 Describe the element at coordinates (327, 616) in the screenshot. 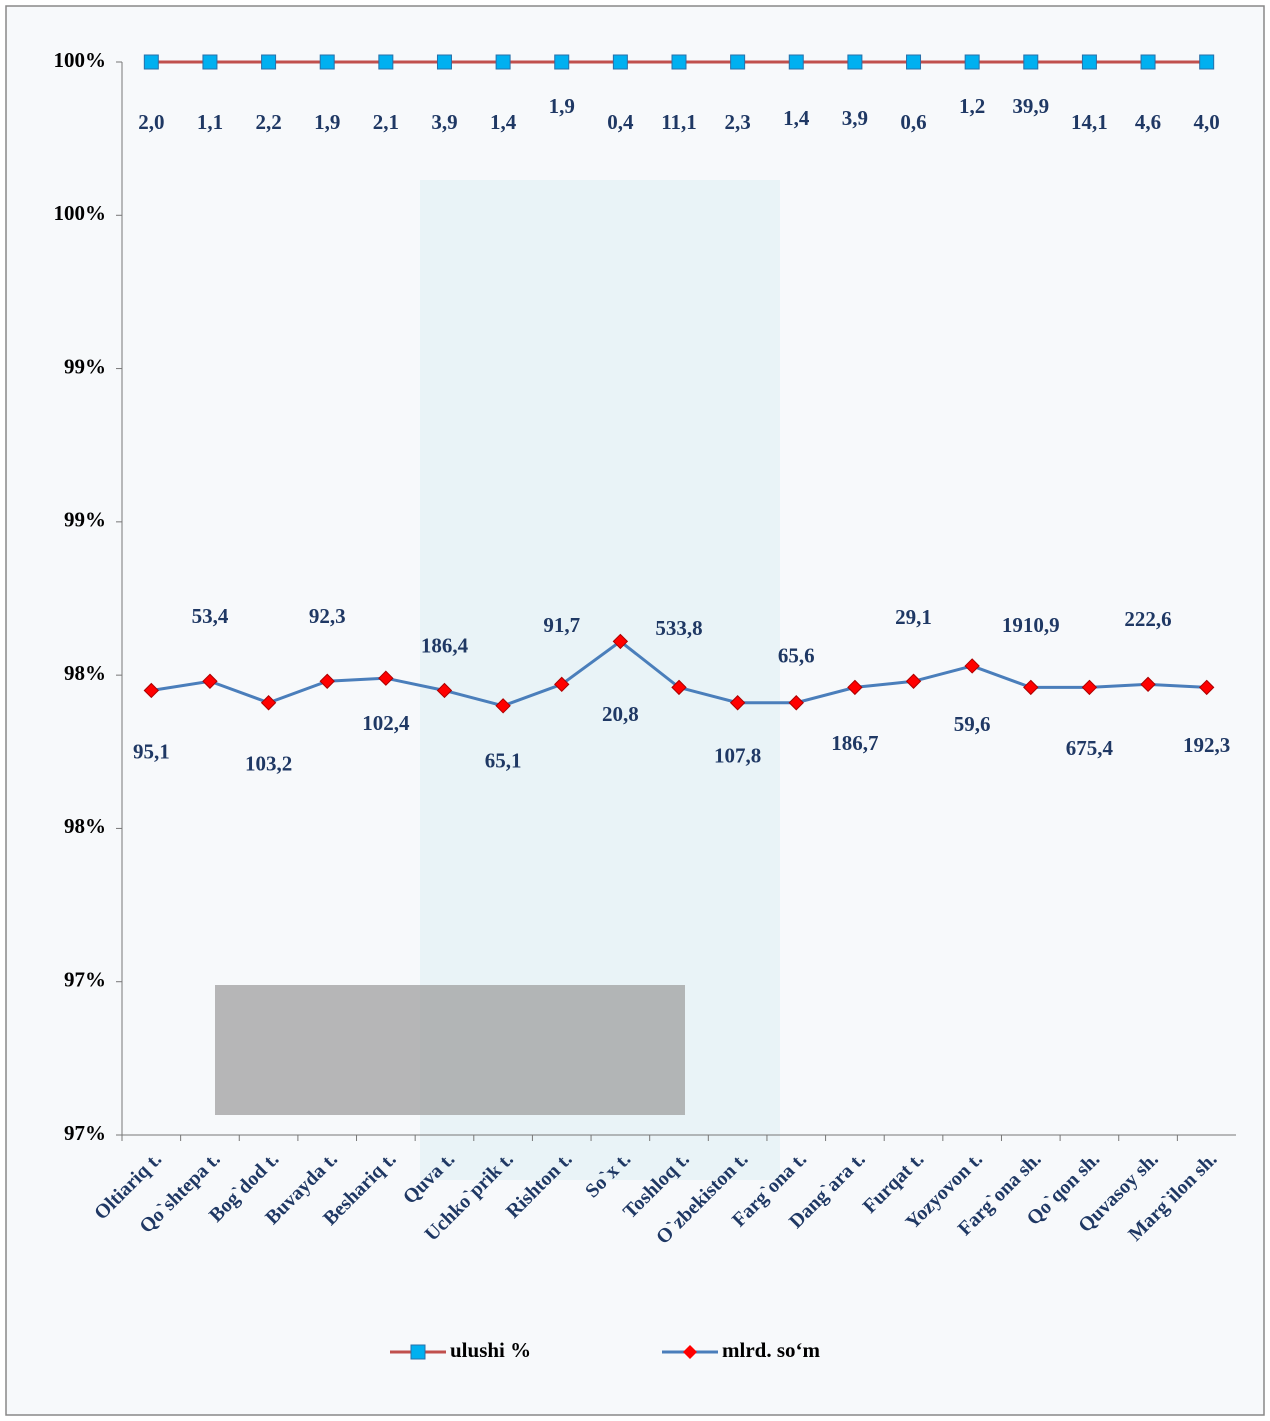

I see `data-label: 92,3` at that location.